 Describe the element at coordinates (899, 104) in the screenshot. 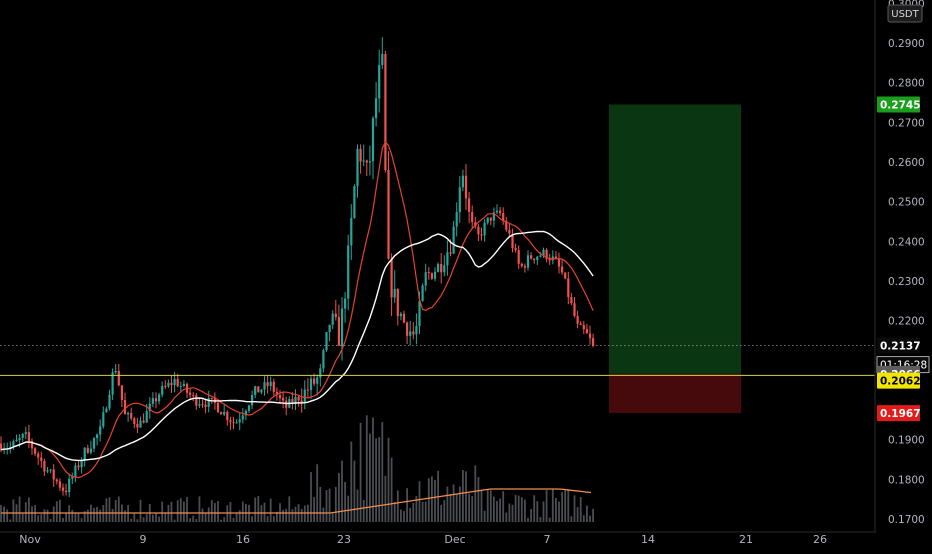

I see `target-price-tag: 0.2745` at that location.